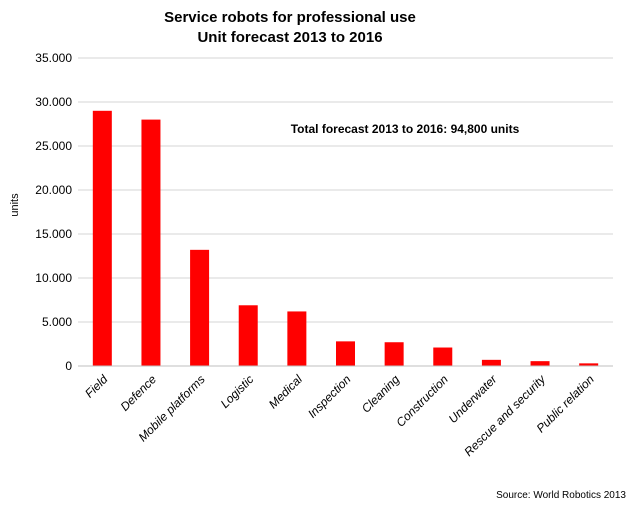  Describe the element at coordinates (504, 415) in the screenshot. I see `x-tick-label: Rescue and security` at that location.